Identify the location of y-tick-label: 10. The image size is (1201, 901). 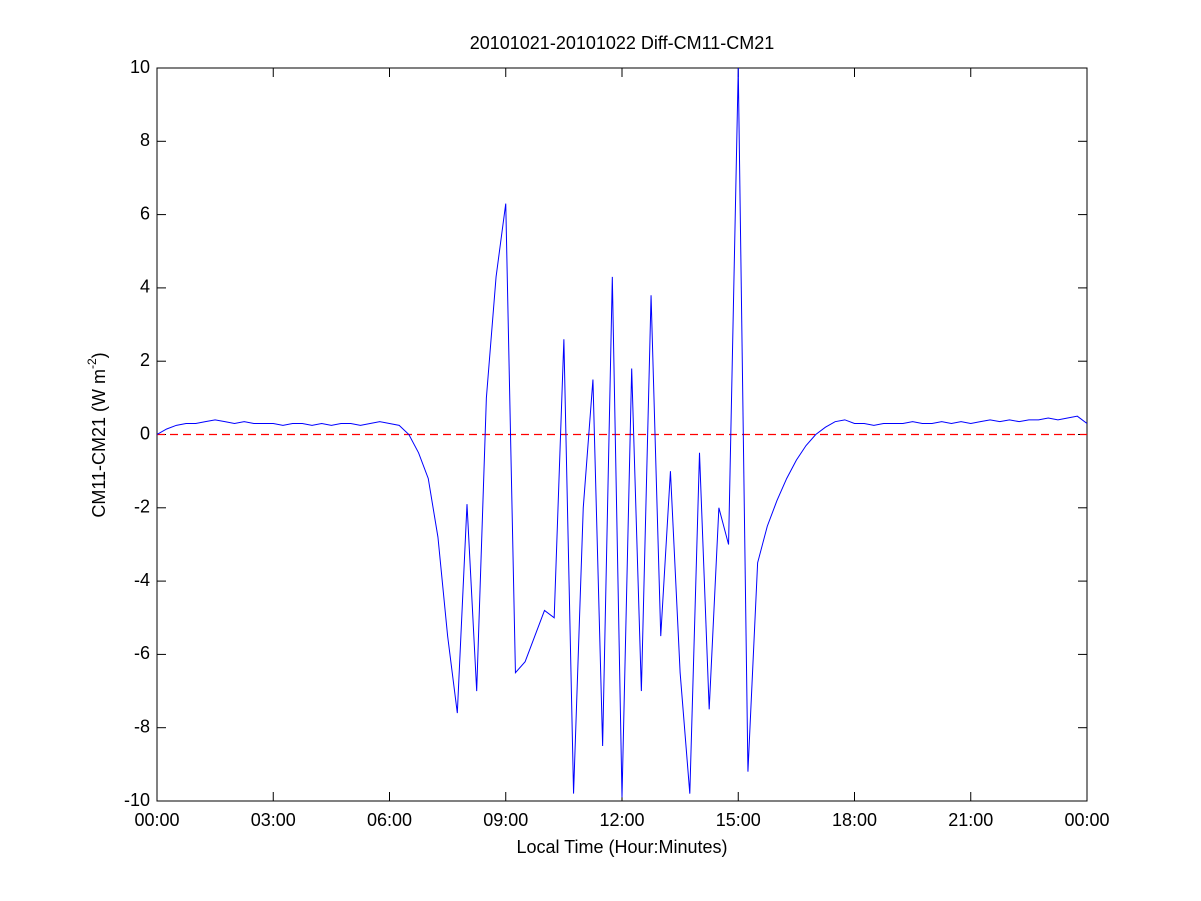
(140, 67).